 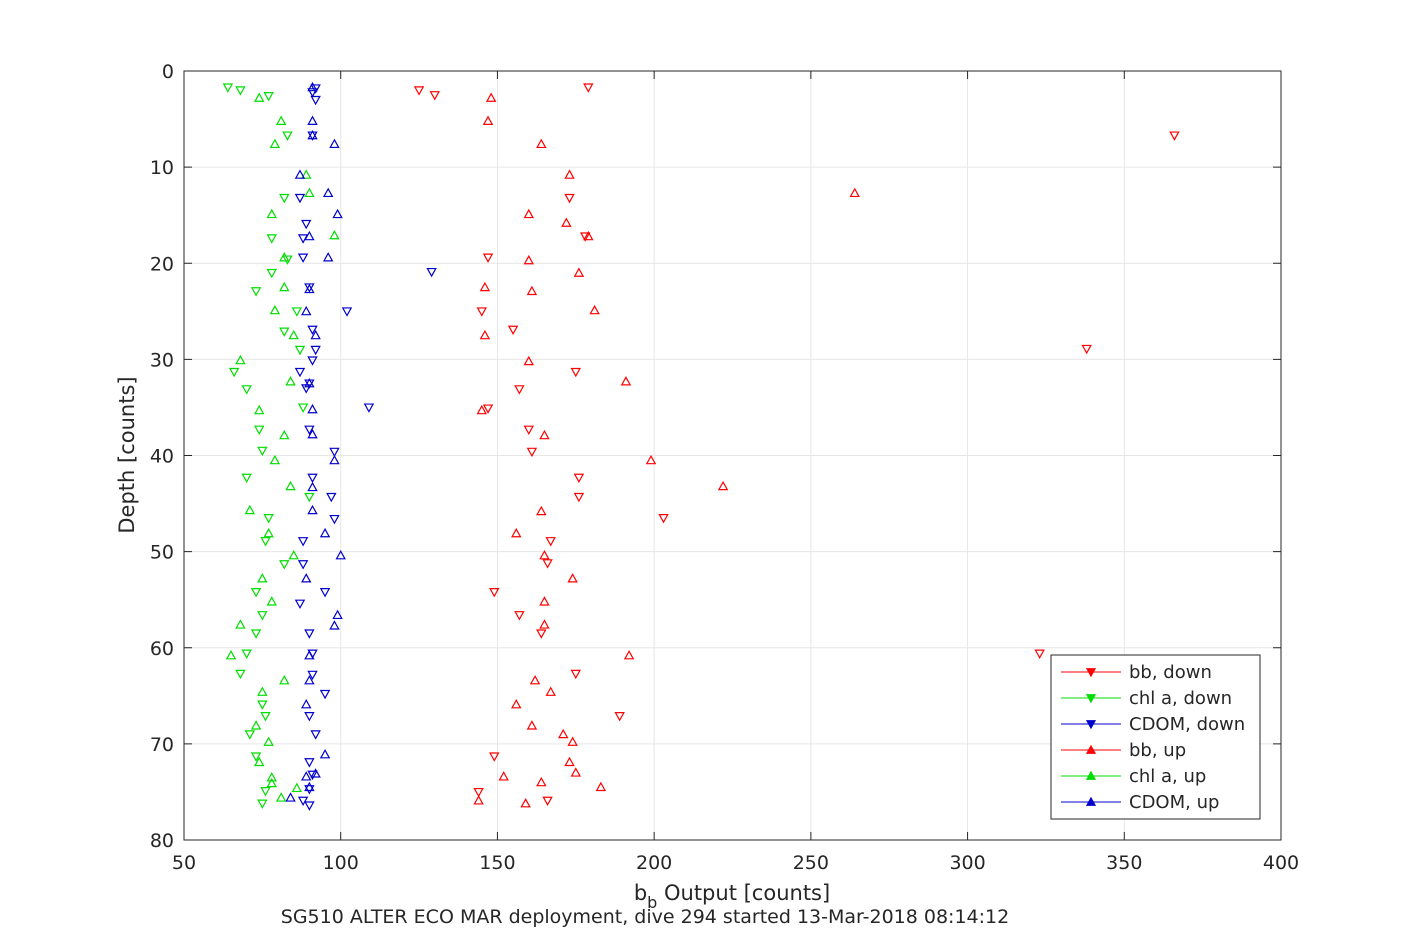 What do you see at coordinates (162, 360) in the screenshot?
I see `y-tick-label: 30` at bounding box center [162, 360].